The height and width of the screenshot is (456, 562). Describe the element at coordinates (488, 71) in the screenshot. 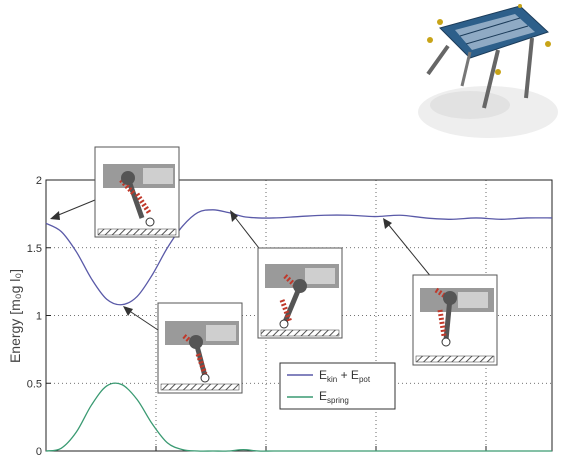

I see `robot-illustration` at that location.